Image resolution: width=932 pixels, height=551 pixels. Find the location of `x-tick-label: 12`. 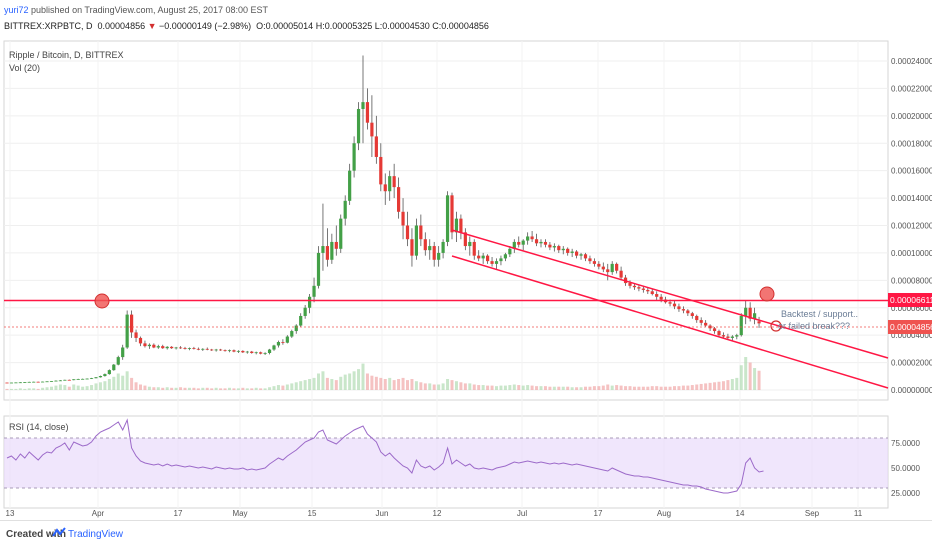

x-tick-label: 12 is located at coordinates (437, 513).